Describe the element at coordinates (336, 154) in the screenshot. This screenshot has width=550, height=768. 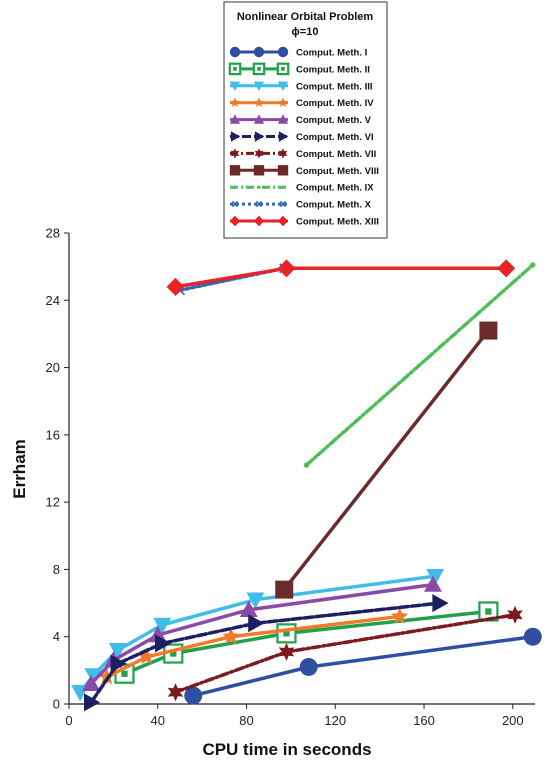
I see `legend-label: Comput. Meth. VII` at that location.